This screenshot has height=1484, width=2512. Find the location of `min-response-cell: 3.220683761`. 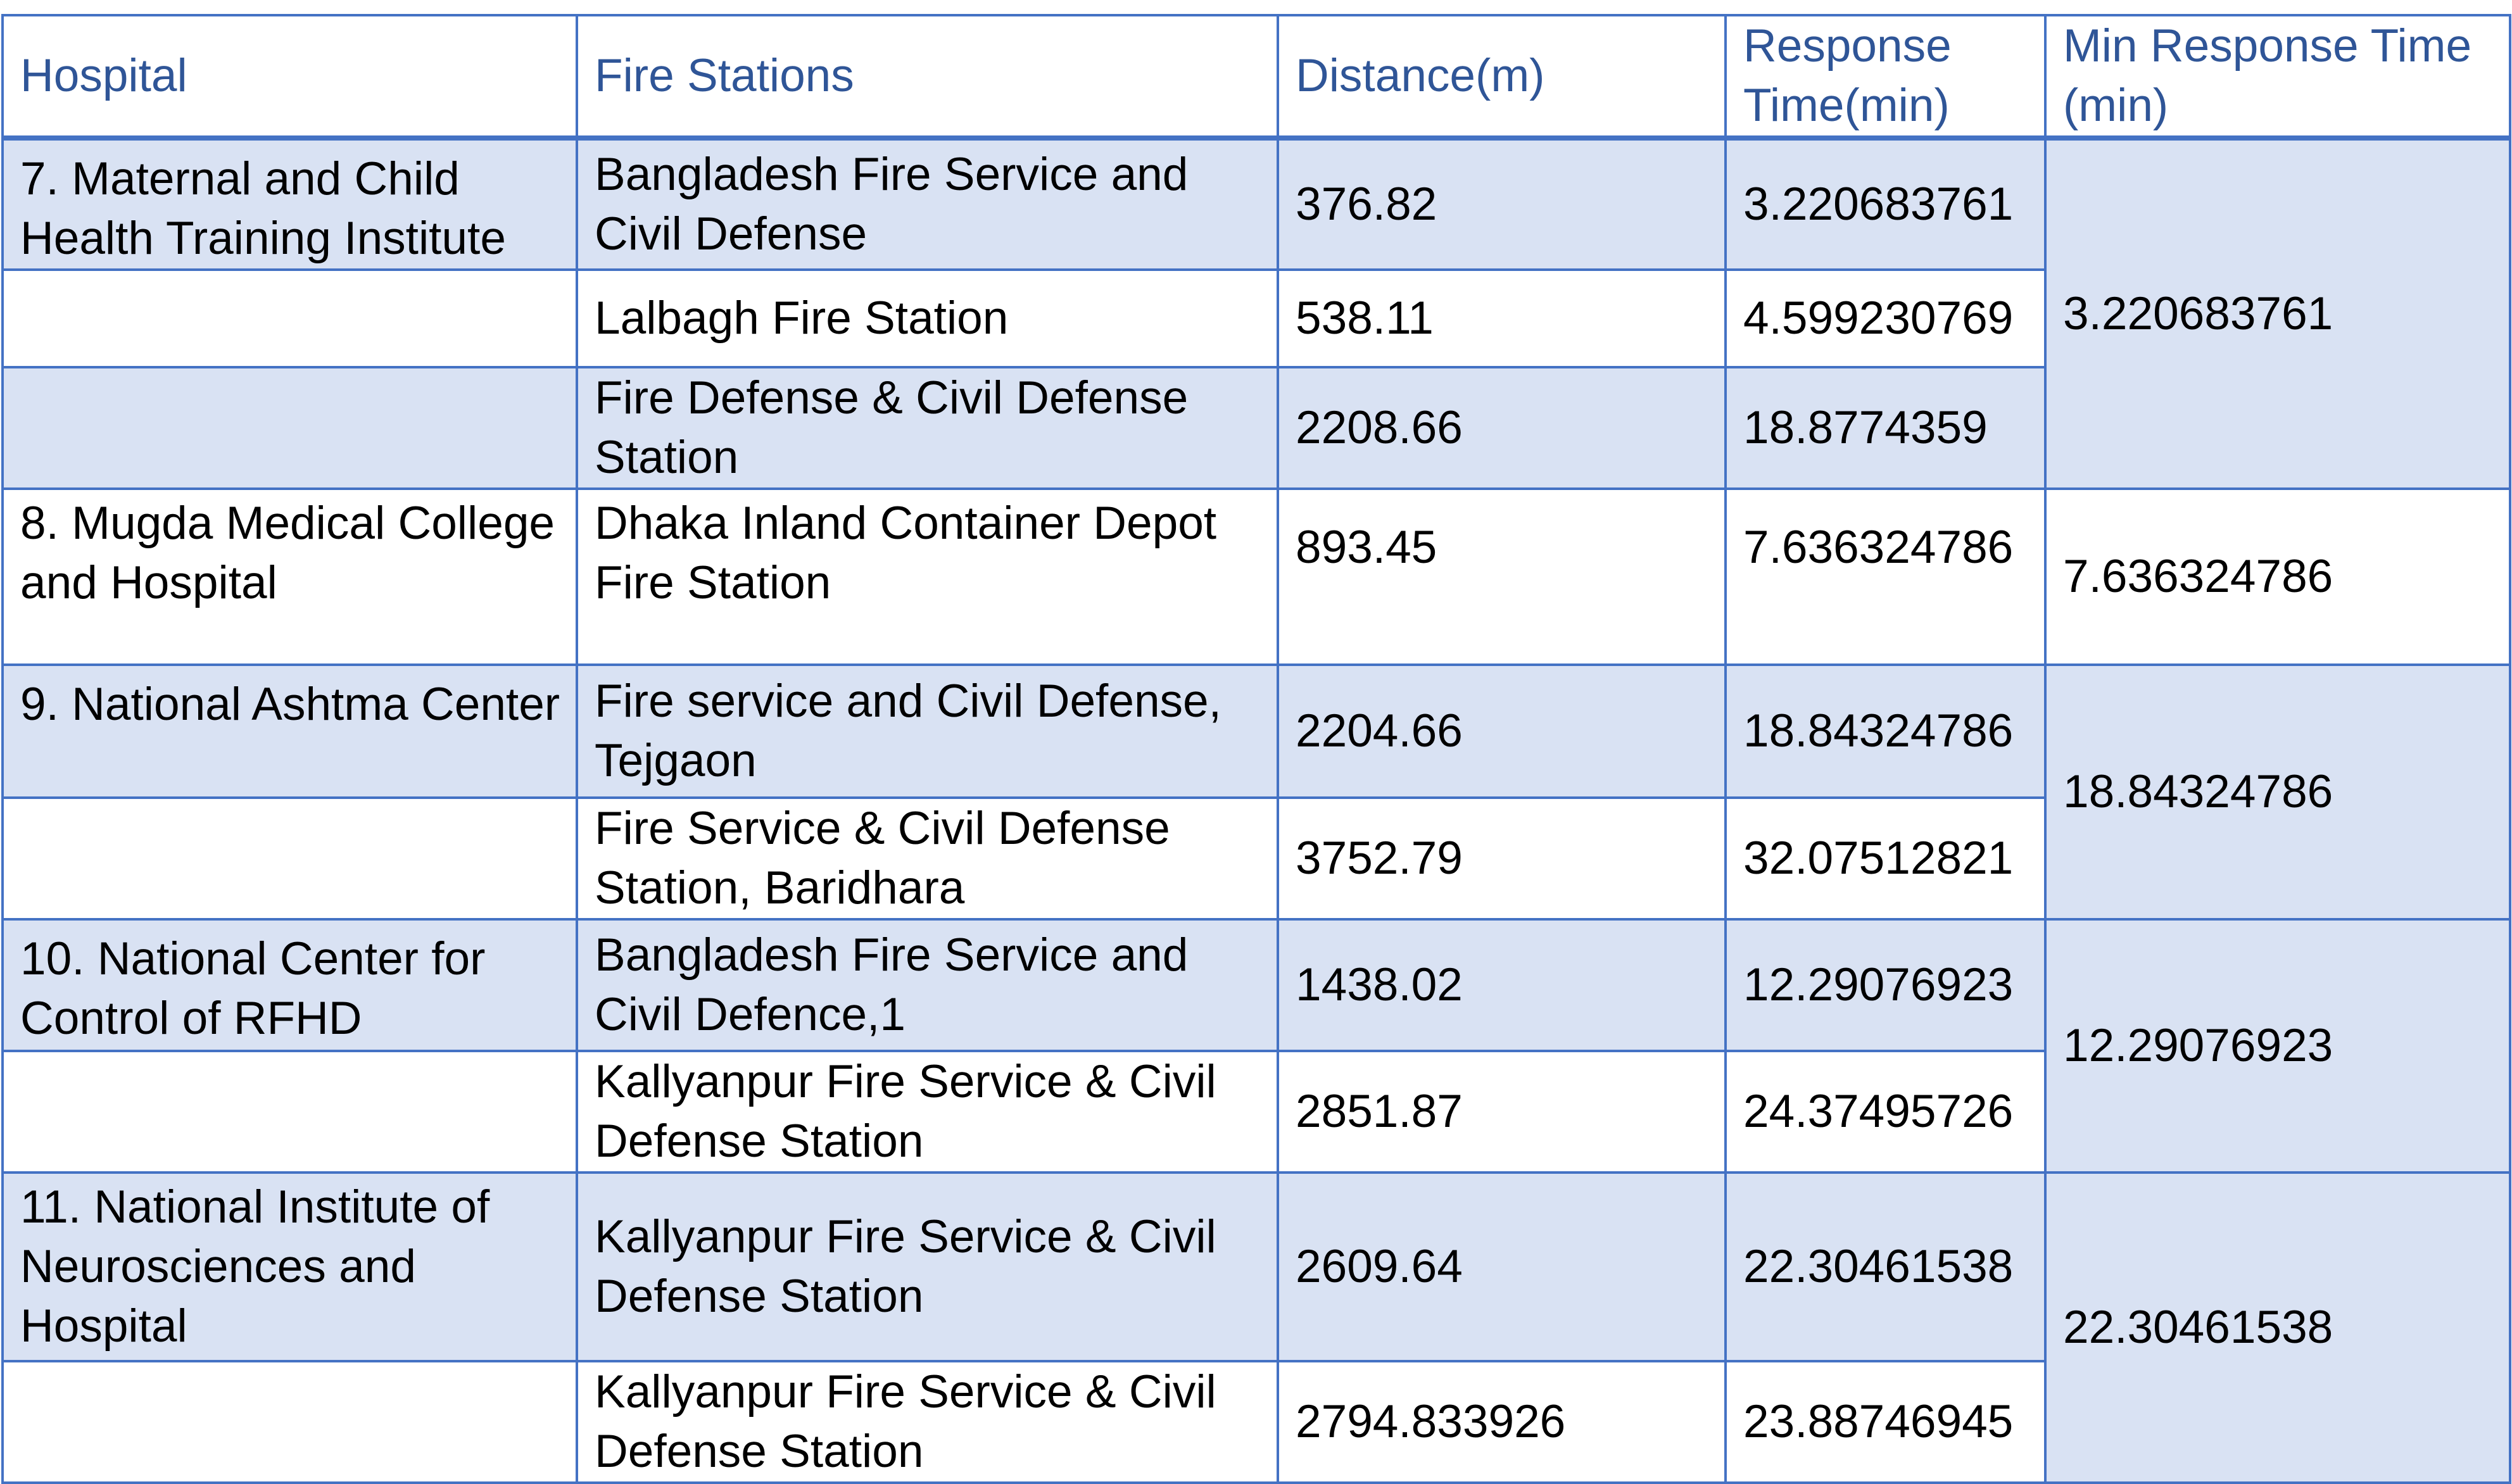

min-response-cell: 3.220683761 is located at coordinates (2277, 313).